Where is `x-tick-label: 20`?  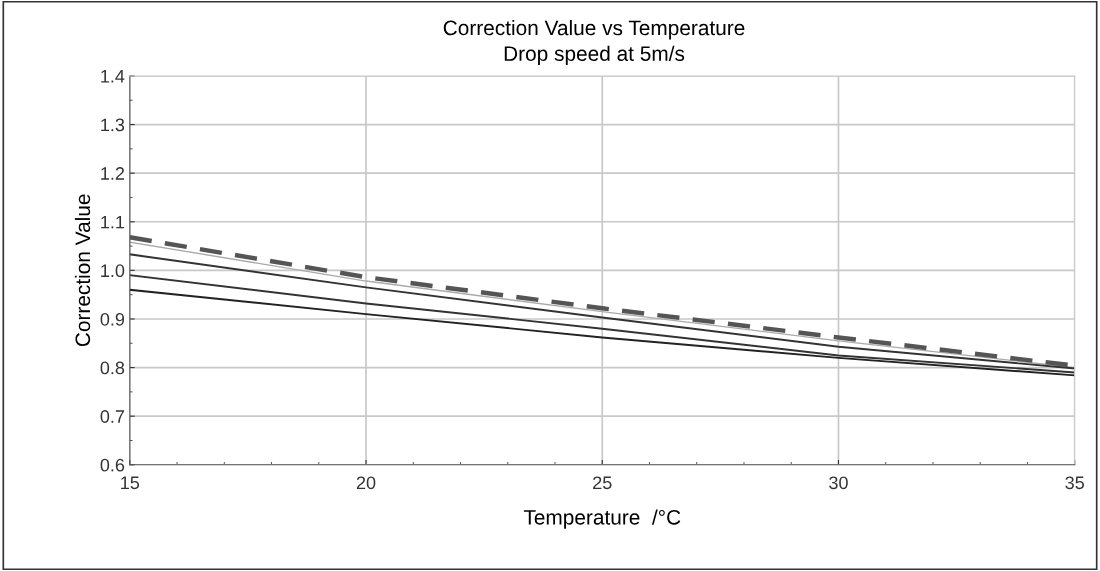 x-tick-label: 20 is located at coordinates (366, 483).